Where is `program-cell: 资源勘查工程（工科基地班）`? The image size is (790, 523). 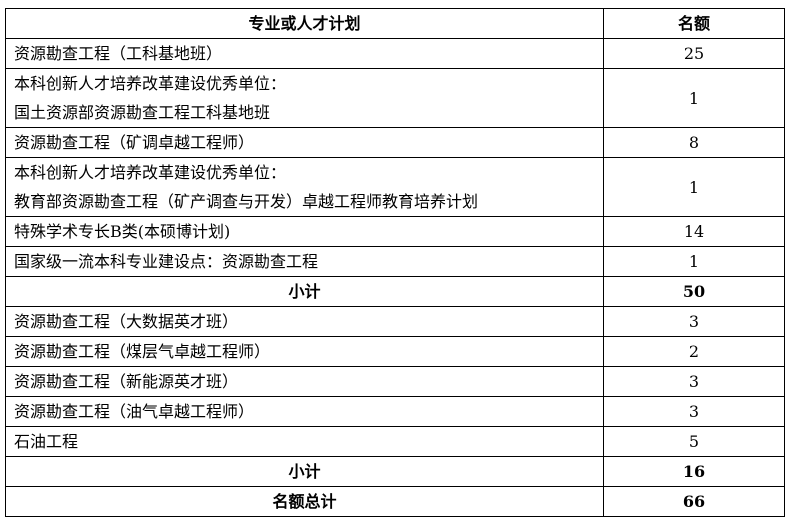
program-cell: 资源勘查工程（工科基地班） is located at coordinates (304, 53).